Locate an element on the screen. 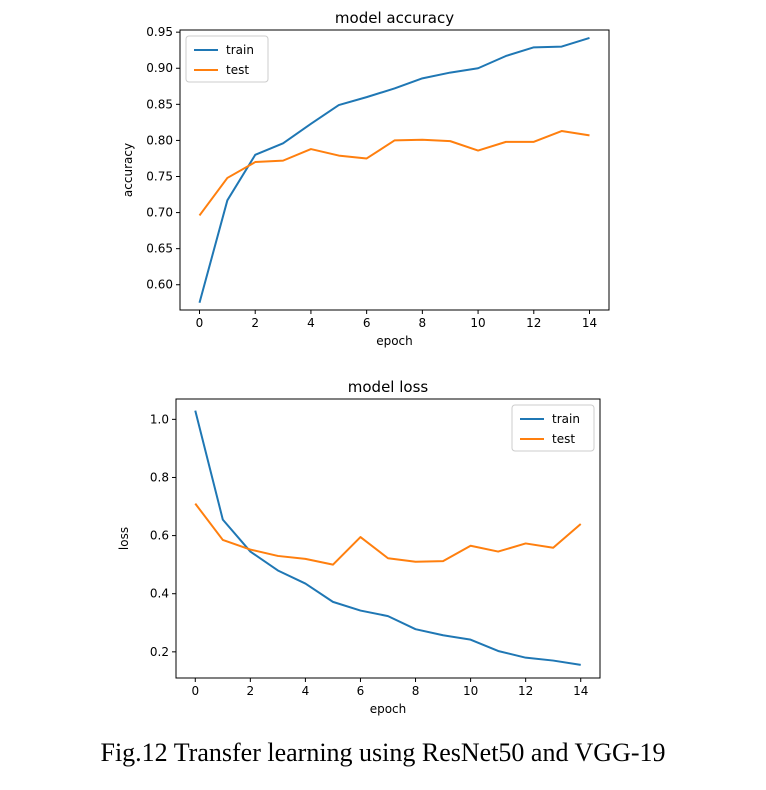 Image resolution: width=766 pixels, height=790 pixels. y-axis-label: accuracy is located at coordinates (128, 170).